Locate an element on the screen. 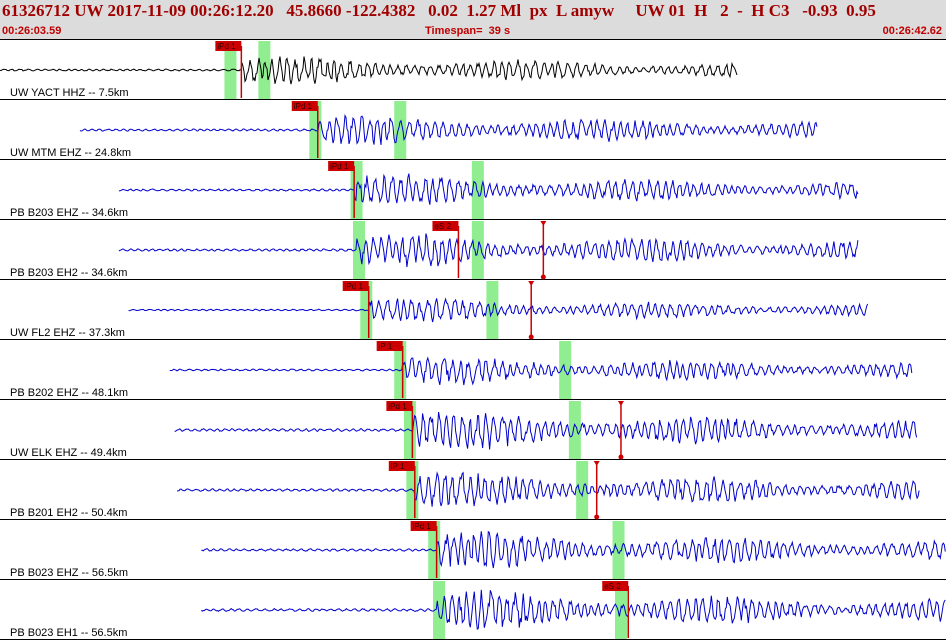 Image resolution: width=946 pixels, height=640 pixels. trace-row: eS 2 PB B203 EH2 -- 34.6km is located at coordinates (473, 250).